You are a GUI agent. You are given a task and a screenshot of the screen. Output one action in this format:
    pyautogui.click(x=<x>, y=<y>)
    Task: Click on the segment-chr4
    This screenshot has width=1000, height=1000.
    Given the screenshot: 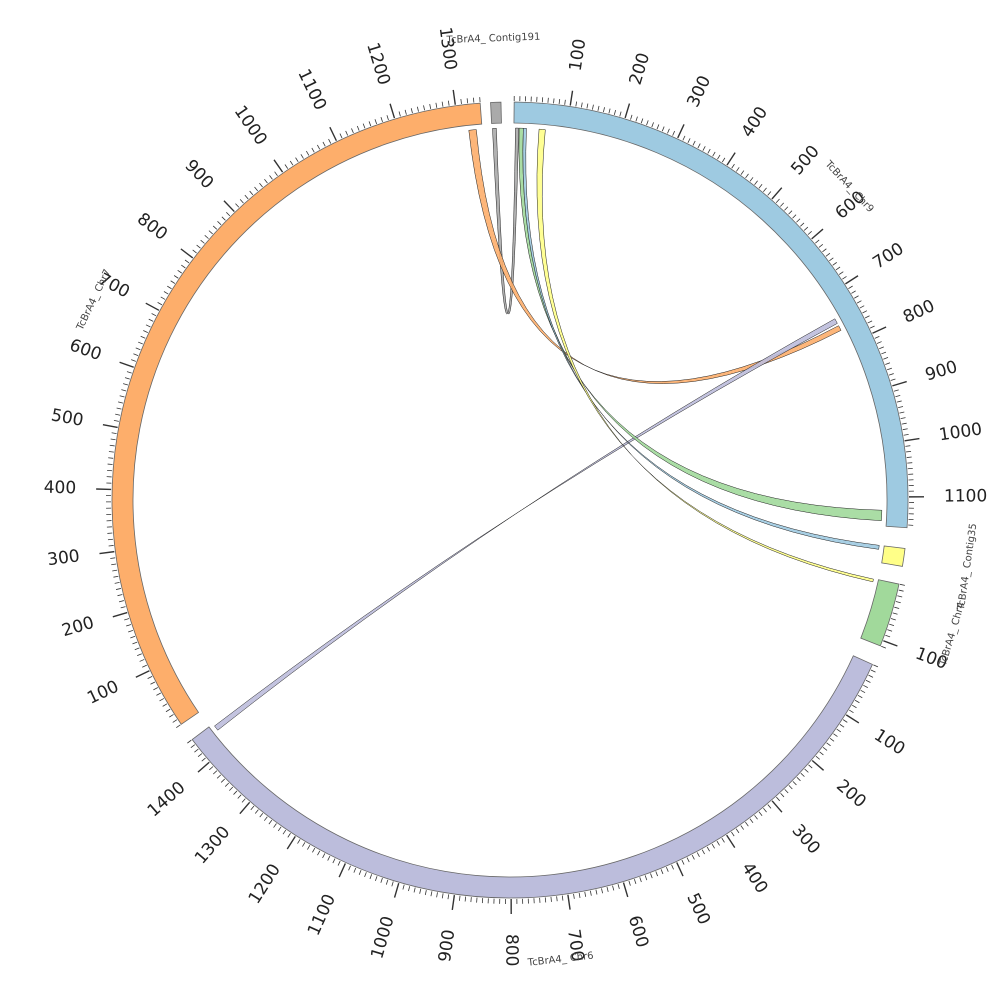 What is the action you would take?
    pyautogui.click(x=880, y=613)
    